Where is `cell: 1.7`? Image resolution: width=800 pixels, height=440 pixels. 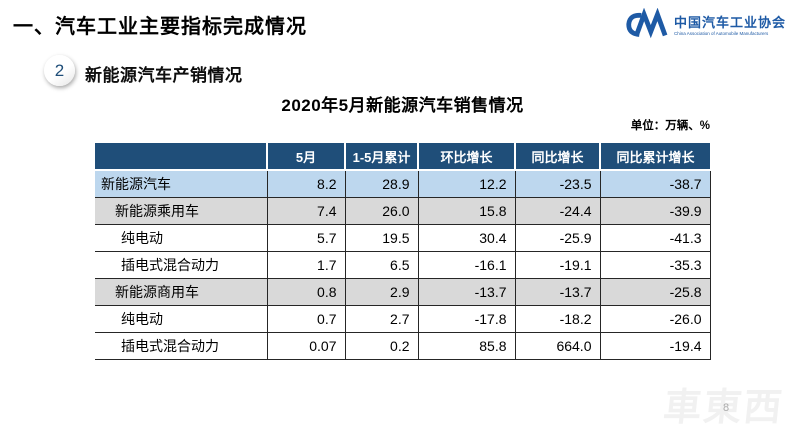 cell: 1.7 is located at coordinates (306, 265).